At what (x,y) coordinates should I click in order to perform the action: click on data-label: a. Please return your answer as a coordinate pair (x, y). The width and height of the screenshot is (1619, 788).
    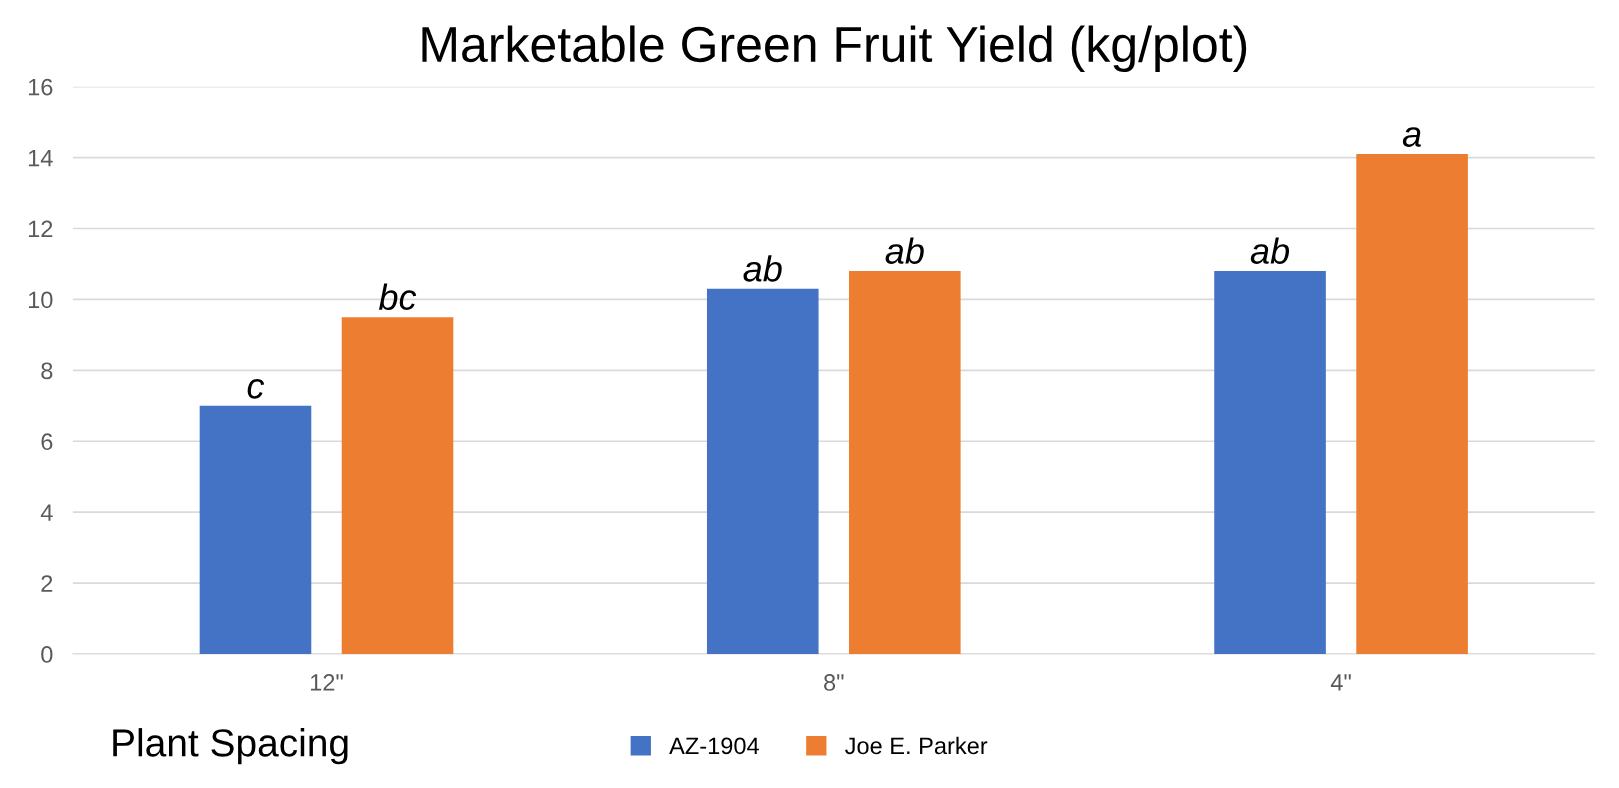
    Looking at the image, I should click on (1411, 137).